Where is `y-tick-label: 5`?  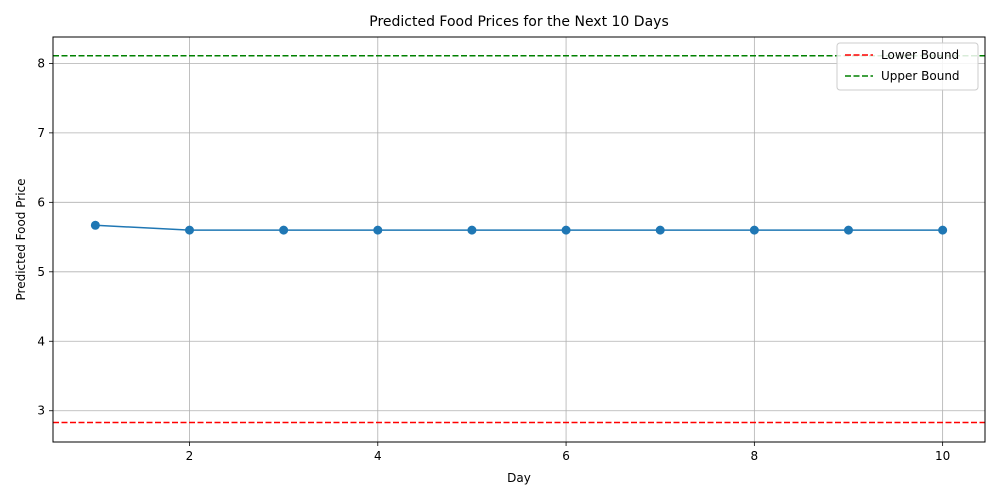
y-tick-label: 5 is located at coordinates (41, 272).